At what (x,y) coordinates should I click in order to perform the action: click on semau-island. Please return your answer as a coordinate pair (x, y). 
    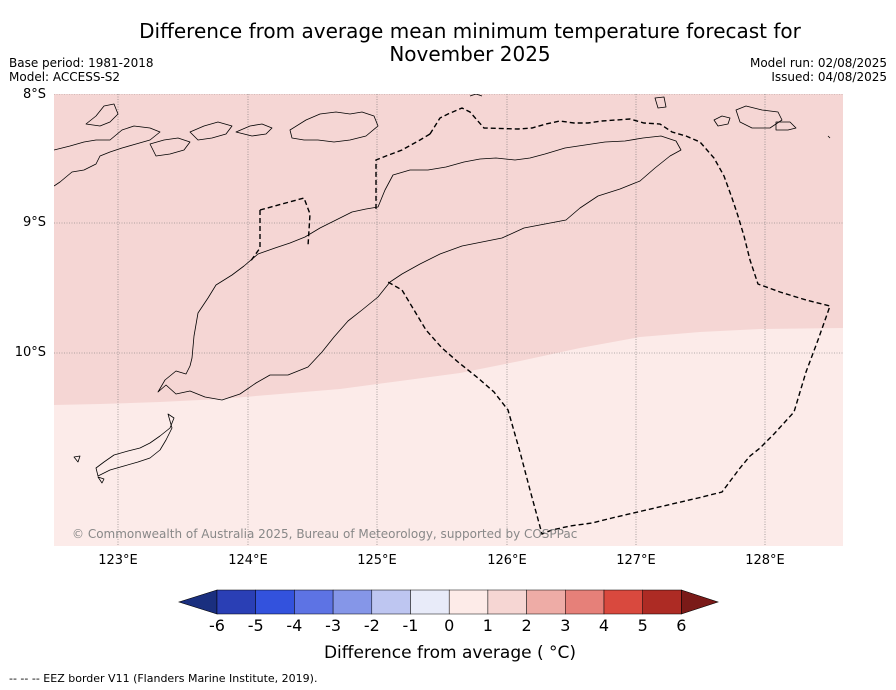
    Looking at the image, I should click on (77, 459).